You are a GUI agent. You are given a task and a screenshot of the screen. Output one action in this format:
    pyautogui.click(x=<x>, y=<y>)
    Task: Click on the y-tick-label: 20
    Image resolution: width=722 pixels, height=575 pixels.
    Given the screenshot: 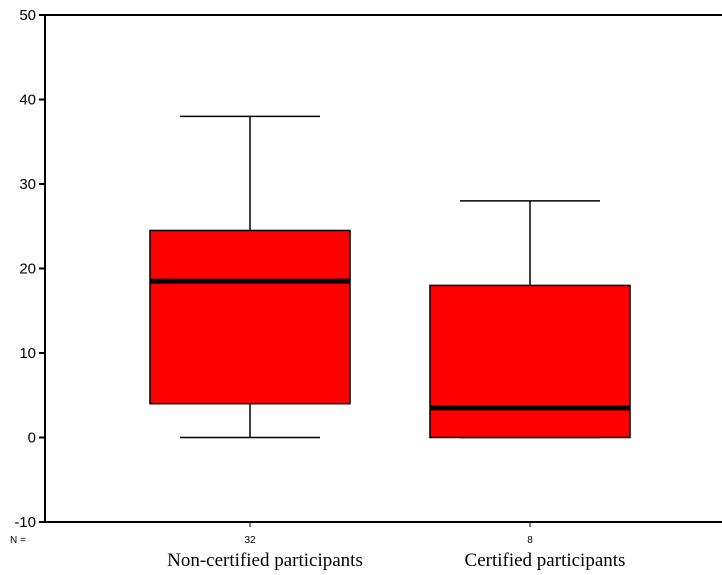 What is the action you would take?
    pyautogui.click(x=27, y=269)
    